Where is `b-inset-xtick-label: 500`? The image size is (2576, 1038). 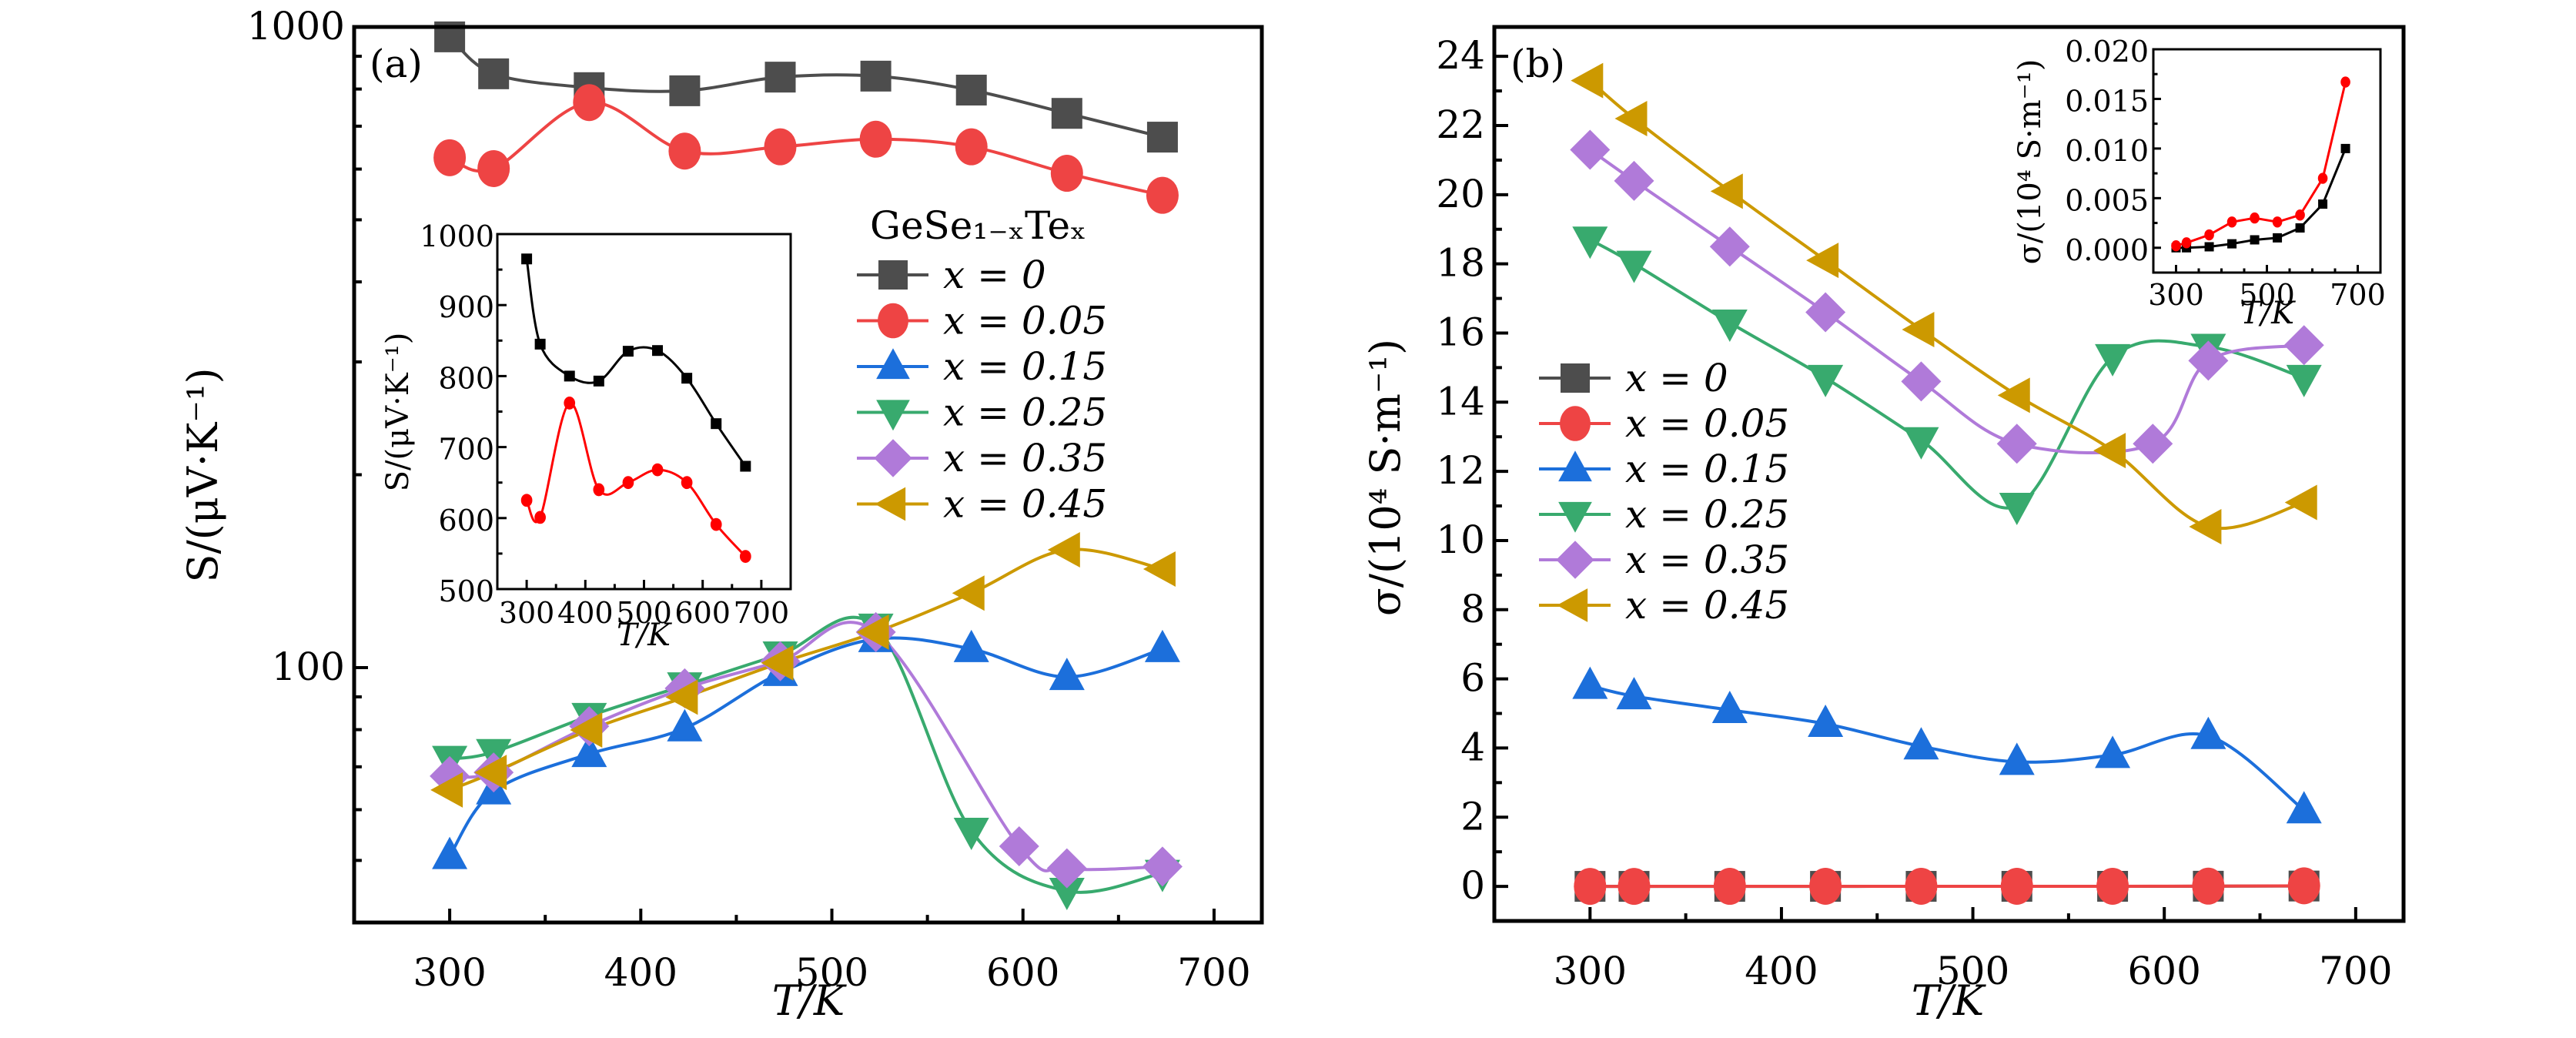 b-inset-xtick-label: 500 is located at coordinates (2267, 295).